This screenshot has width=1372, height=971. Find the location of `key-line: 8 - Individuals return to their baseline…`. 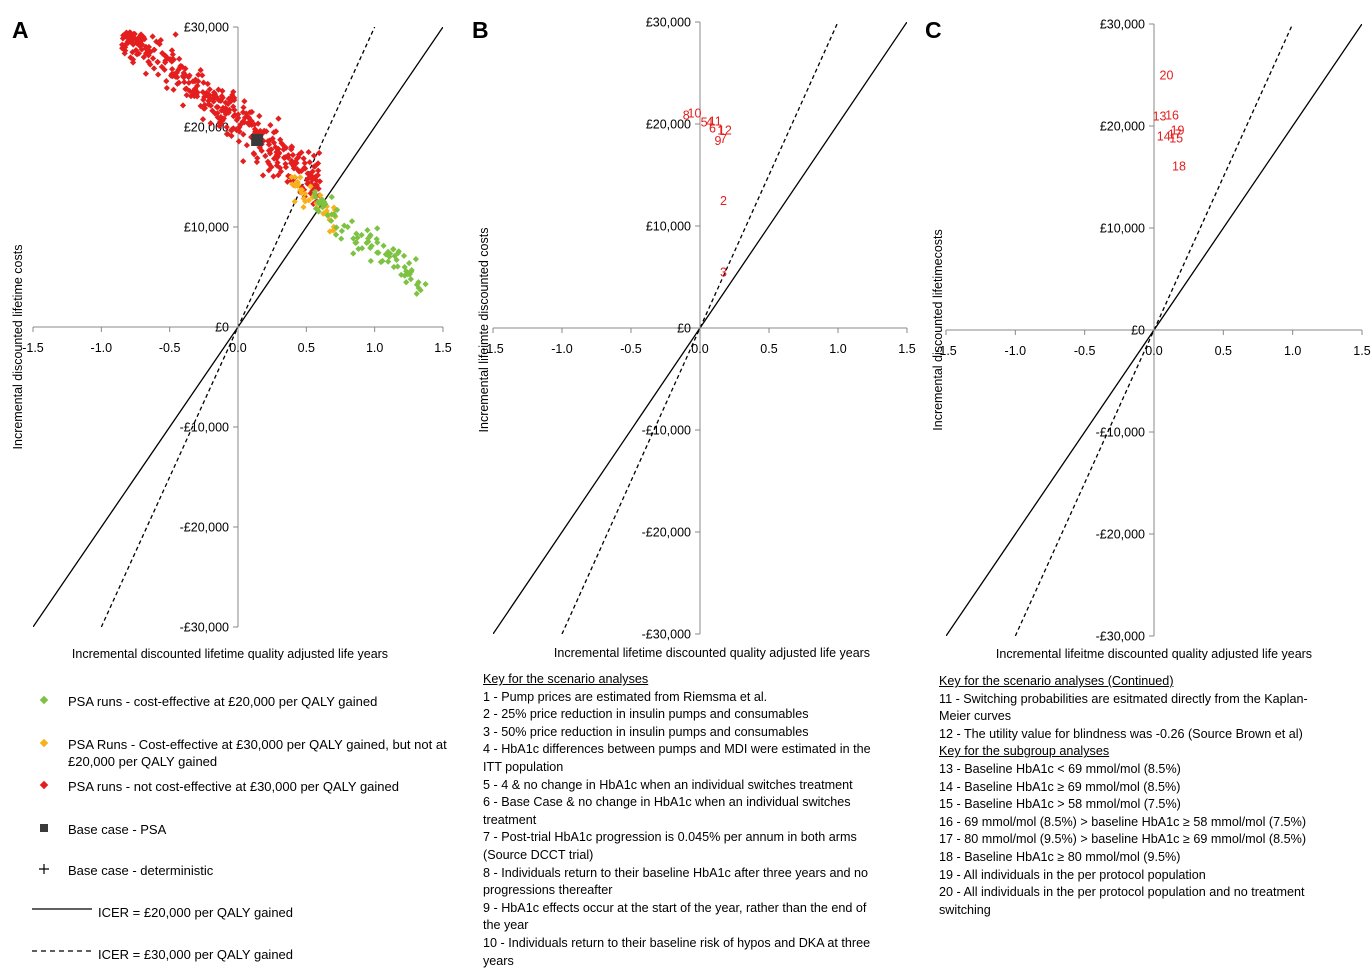

key-line: 8 - Individuals return to their baseline… is located at coordinates (676, 872).